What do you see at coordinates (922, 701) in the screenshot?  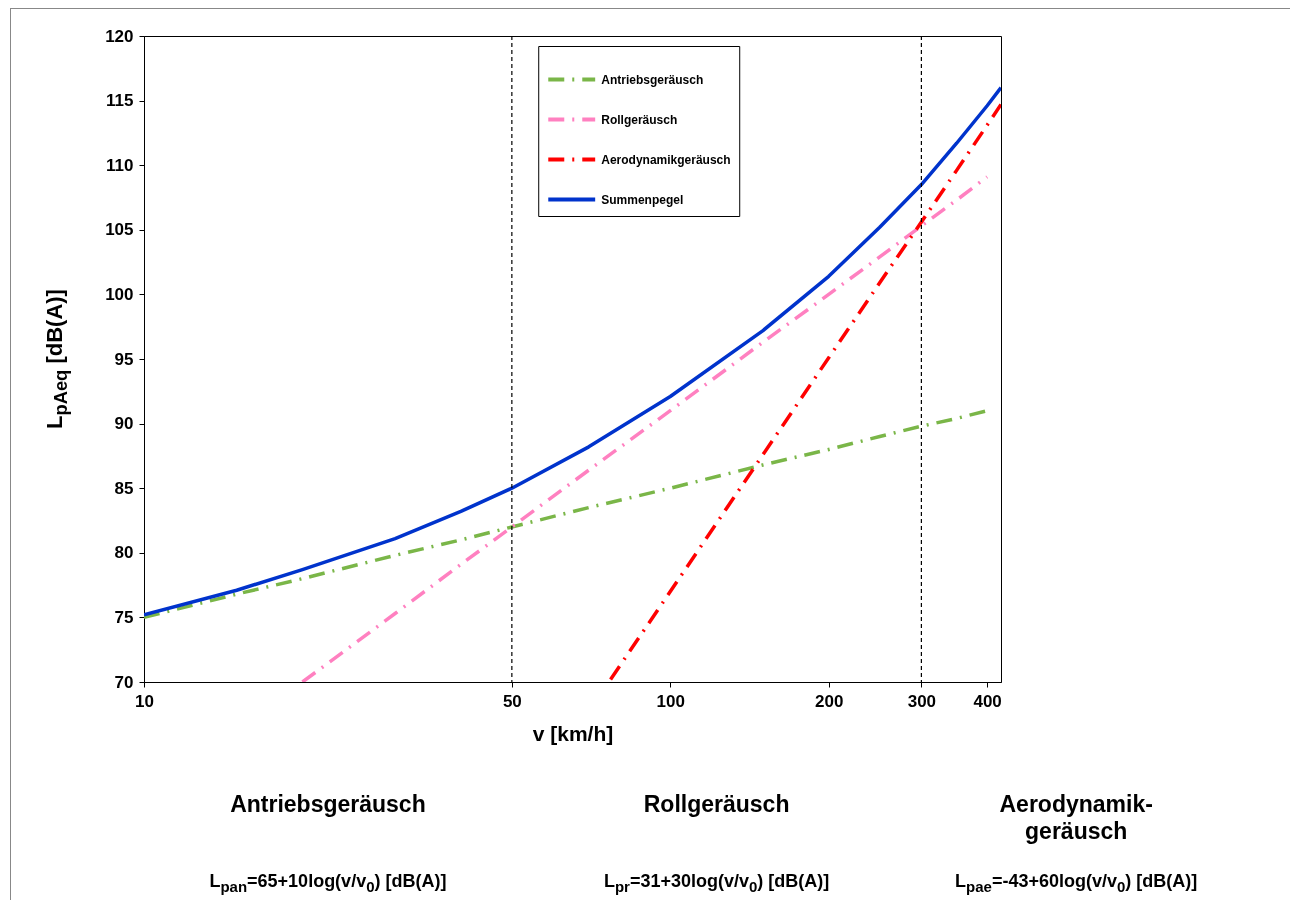 I see `x-tick-label: 300` at bounding box center [922, 701].